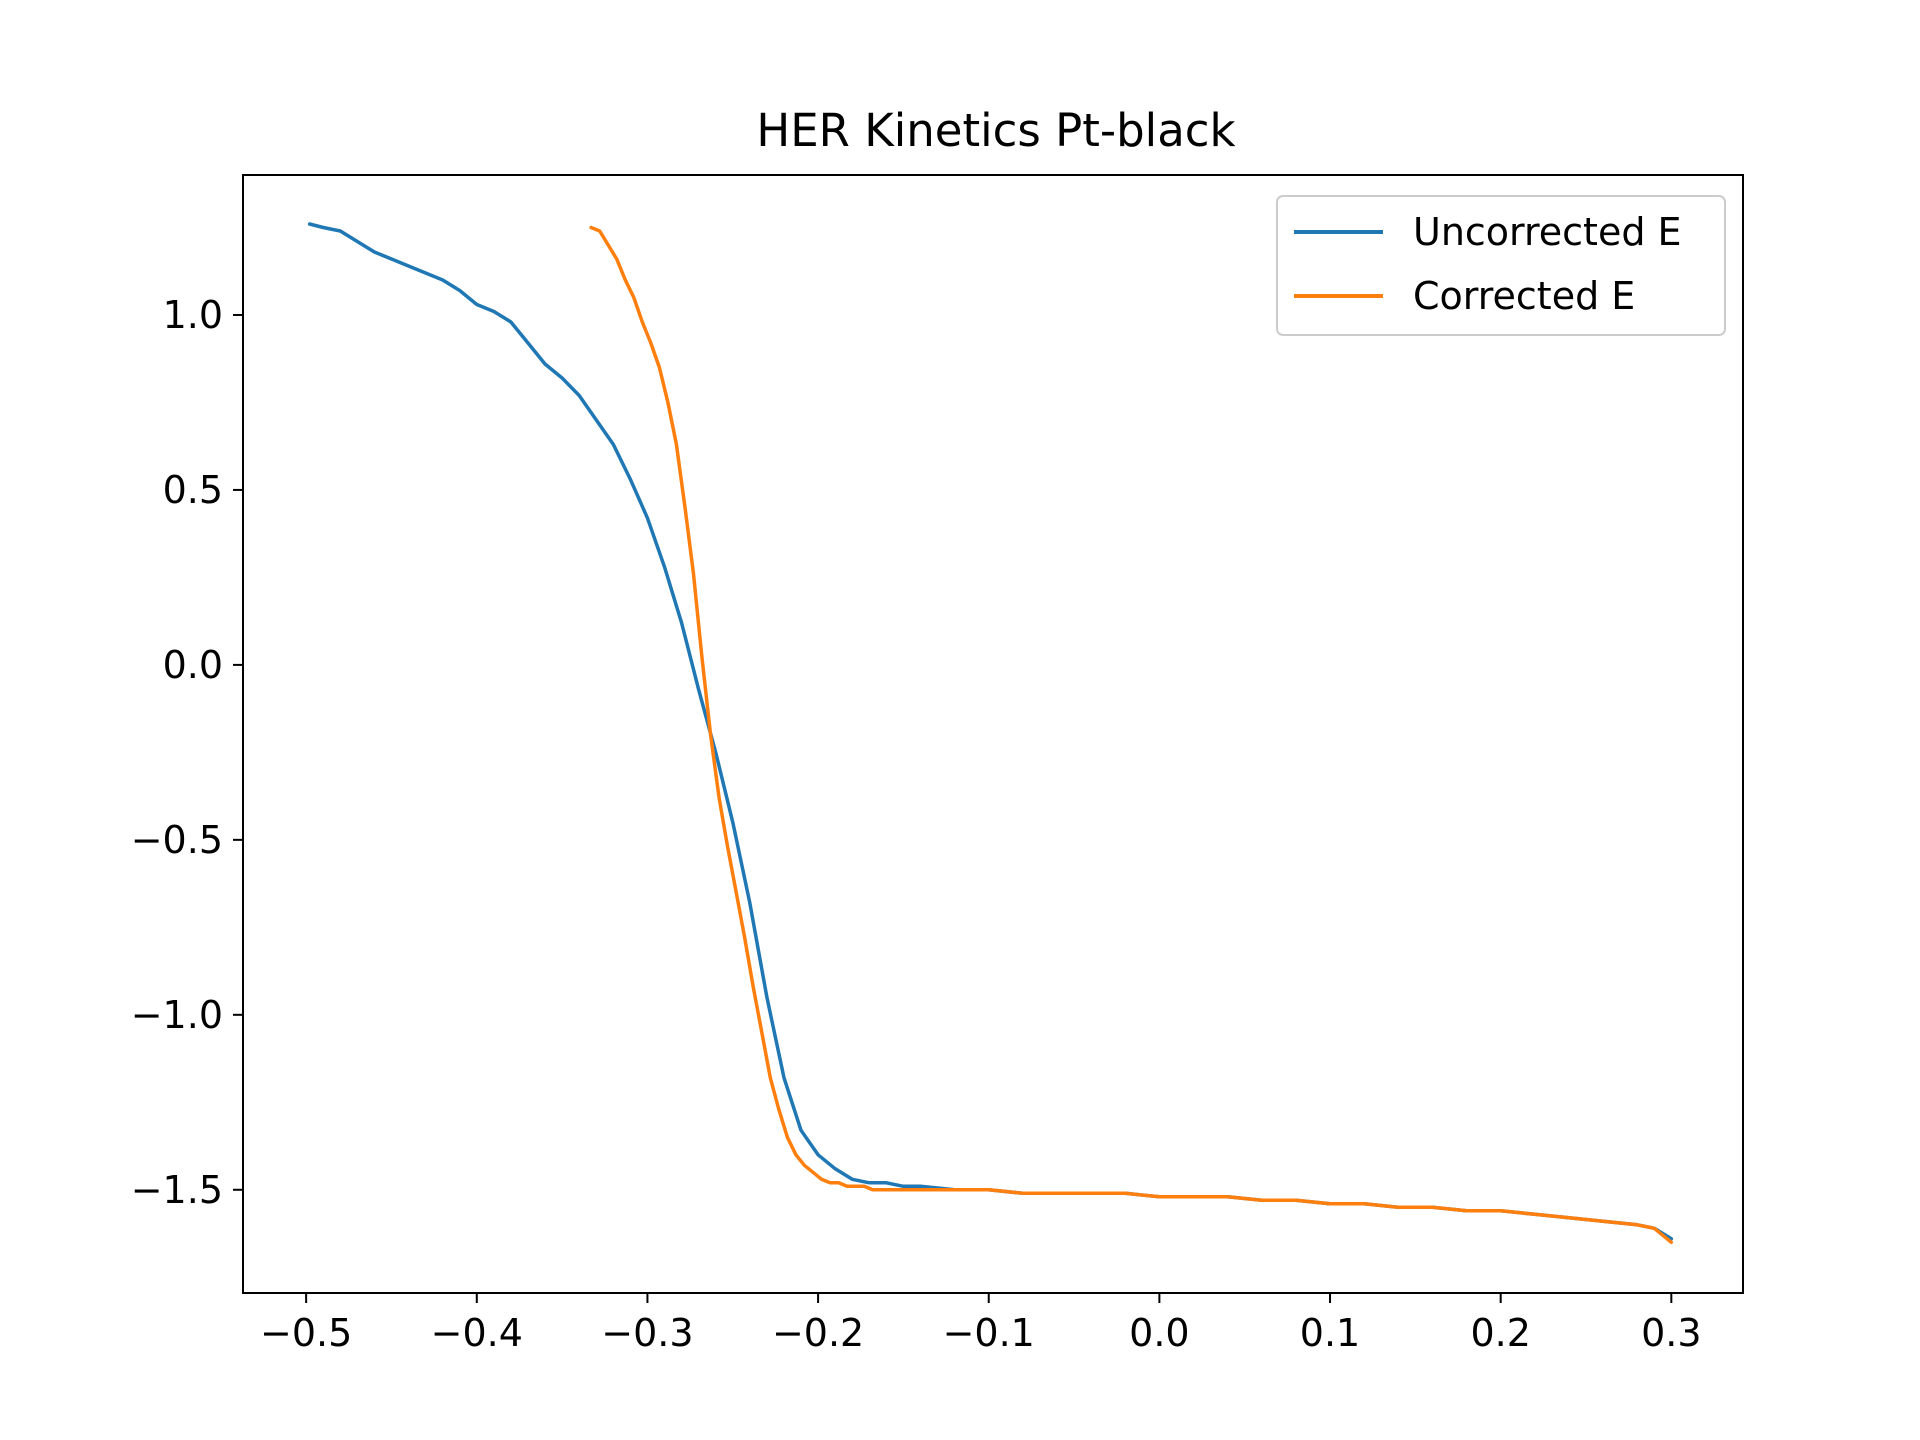 This screenshot has width=1920, height=1440. Describe the element at coordinates (1330, 1333) in the screenshot. I see `x-tick-label: 0.1` at that location.